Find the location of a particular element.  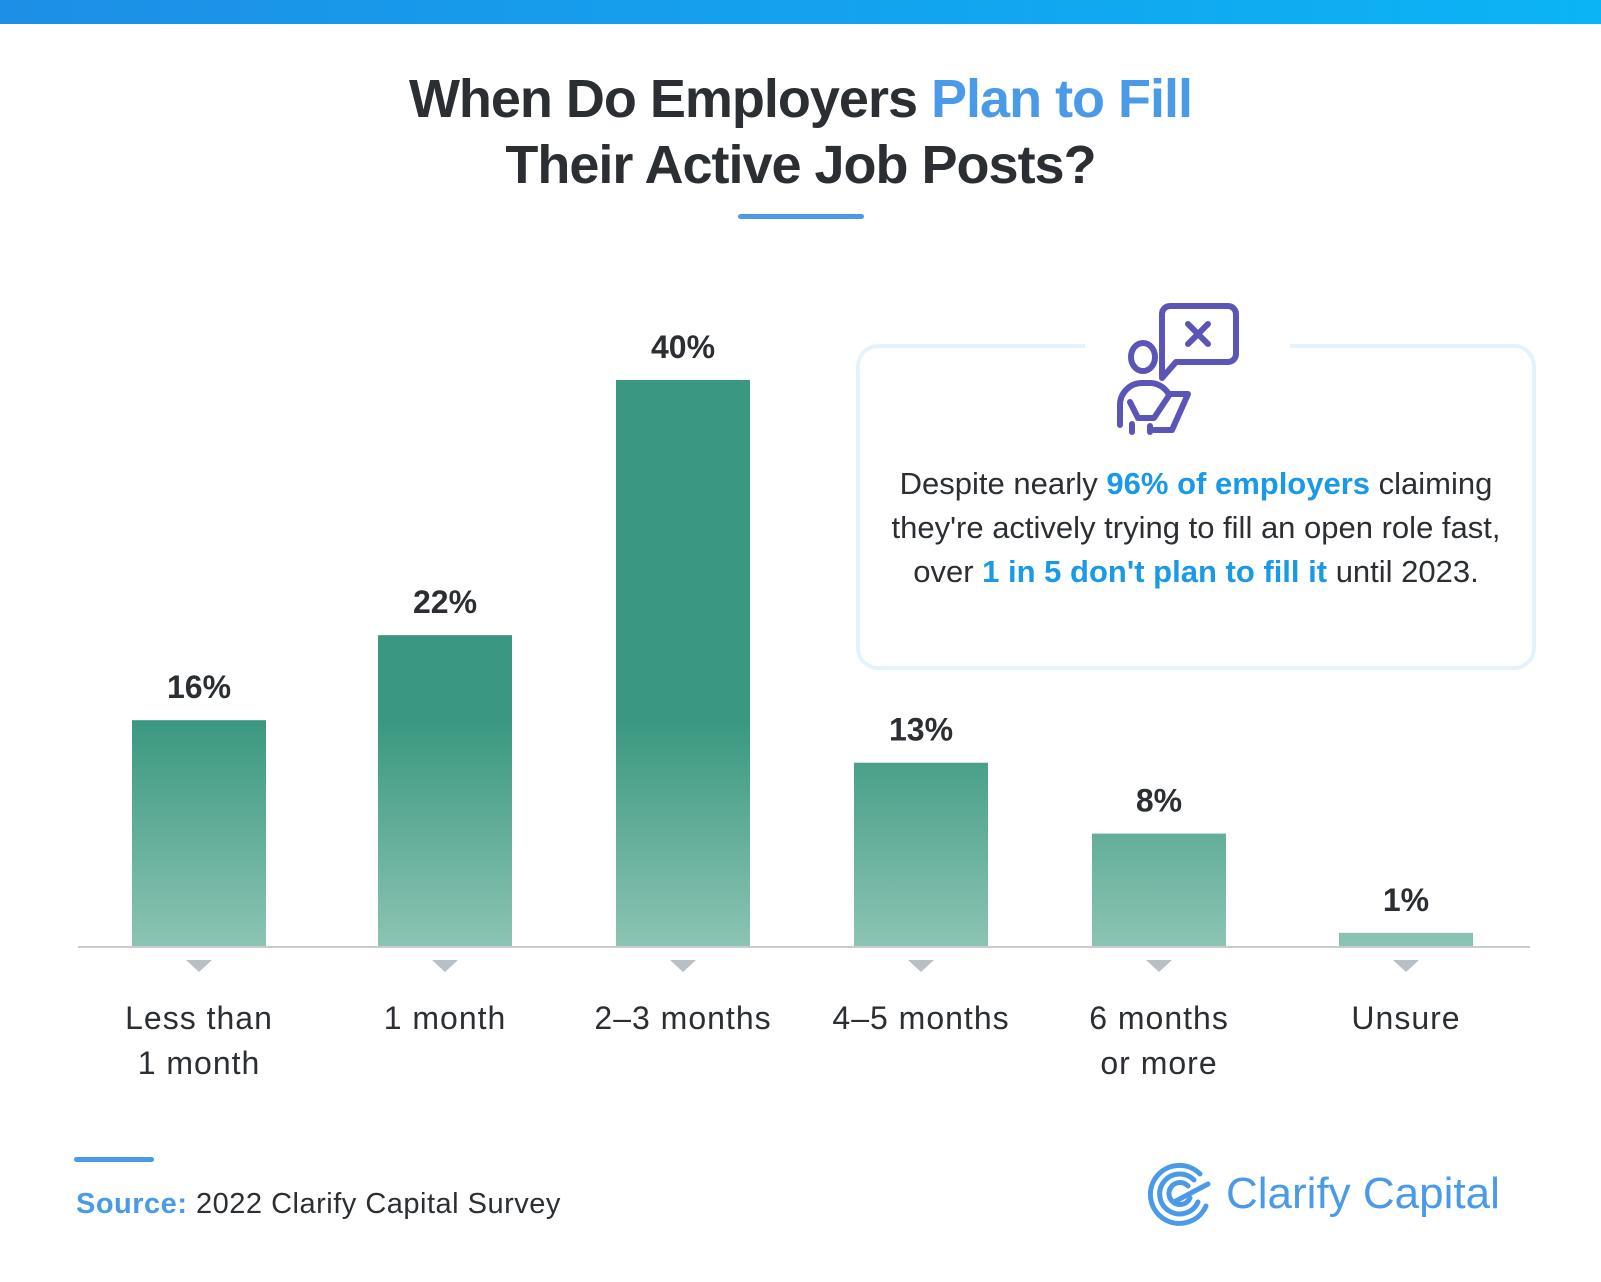

data-label-4: 8% is located at coordinates (1159, 801).